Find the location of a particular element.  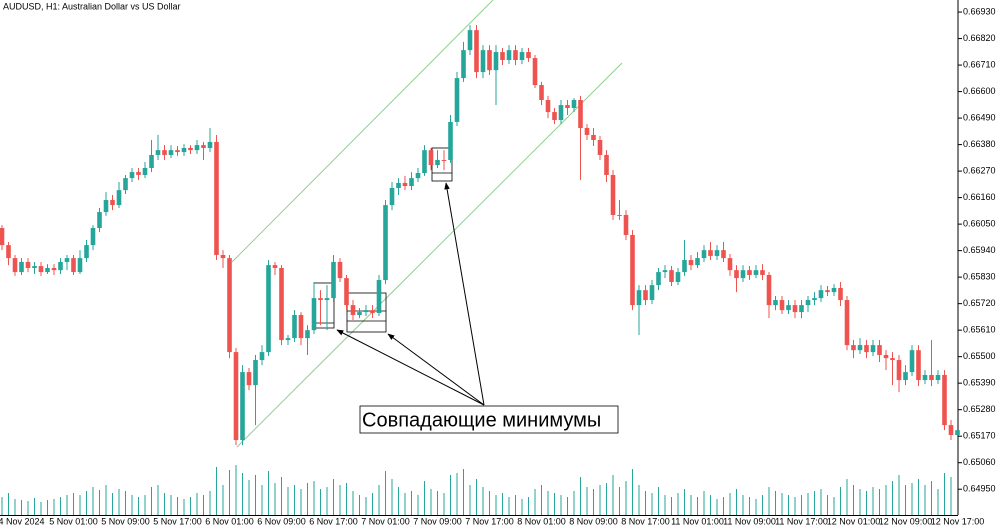

x-tick-label: 5 Nov 09:00 is located at coordinates (125, 521).